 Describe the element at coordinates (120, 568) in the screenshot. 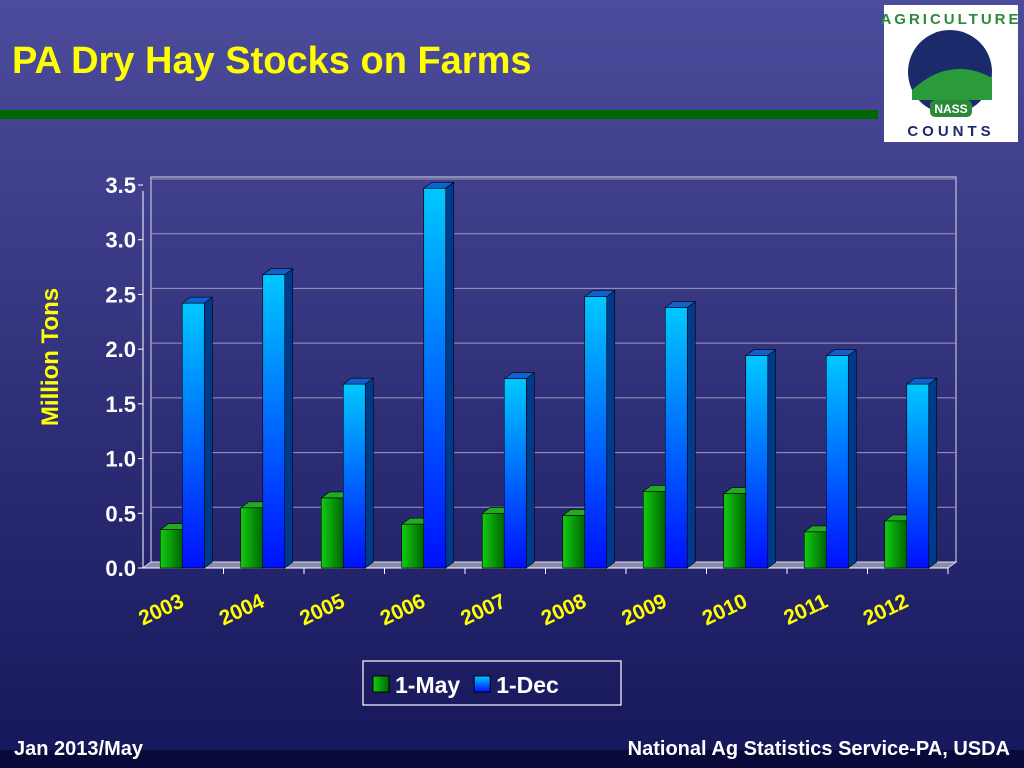

I see `y-tick-label: 0.0` at that location.